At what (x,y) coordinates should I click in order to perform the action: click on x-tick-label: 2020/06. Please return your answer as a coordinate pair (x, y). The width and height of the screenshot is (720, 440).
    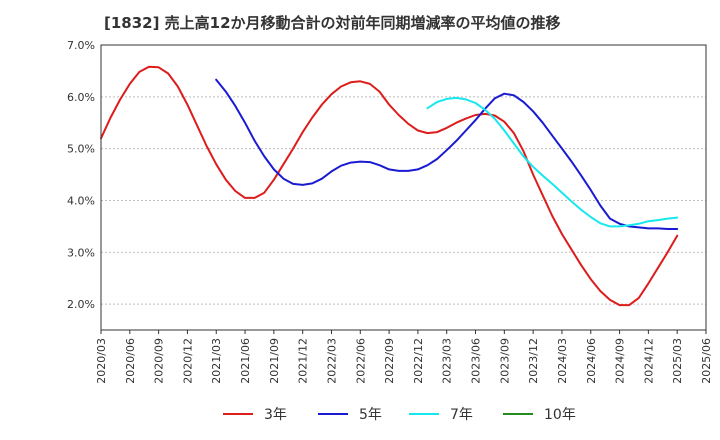
    Looking at the image, I should click on (130, 361).